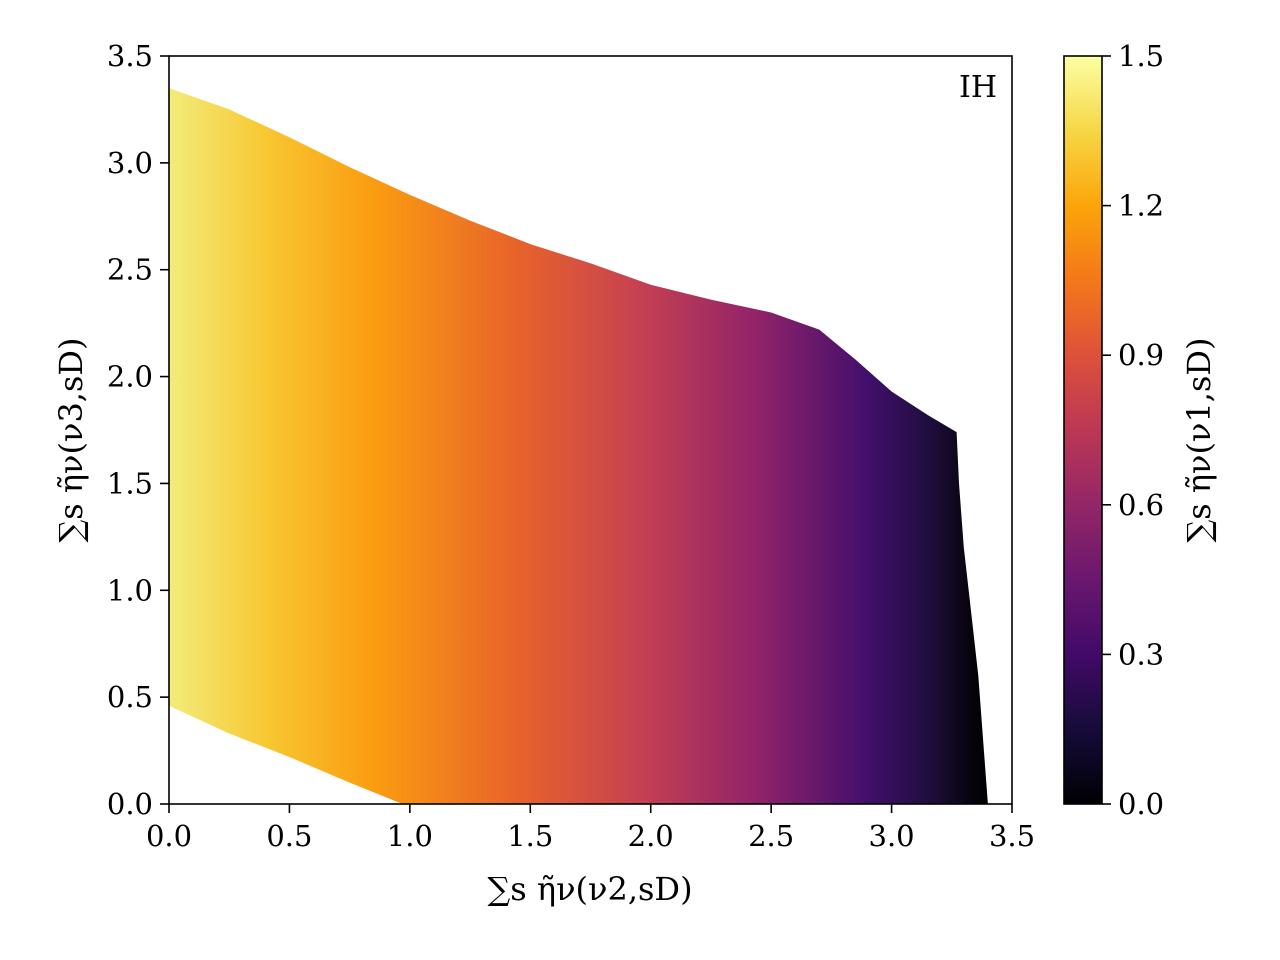 This screenshot has width=1280, height=960. I want to click on x-axis: 0.0 0.5 1.0 1.5 2.0 2.5 3.0 3.5, so click(590, 828).